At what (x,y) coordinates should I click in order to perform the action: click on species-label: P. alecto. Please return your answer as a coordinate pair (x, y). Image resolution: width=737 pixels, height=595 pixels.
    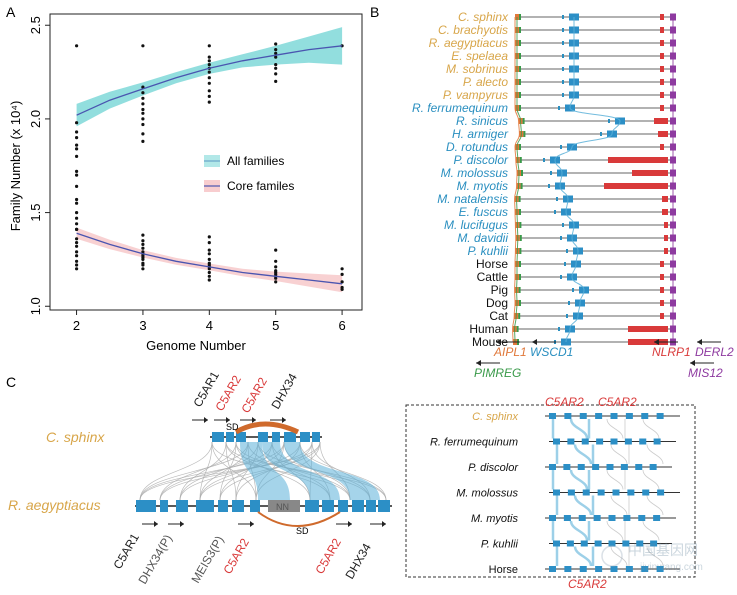
    Looking at the image, I should click on (485, 82).